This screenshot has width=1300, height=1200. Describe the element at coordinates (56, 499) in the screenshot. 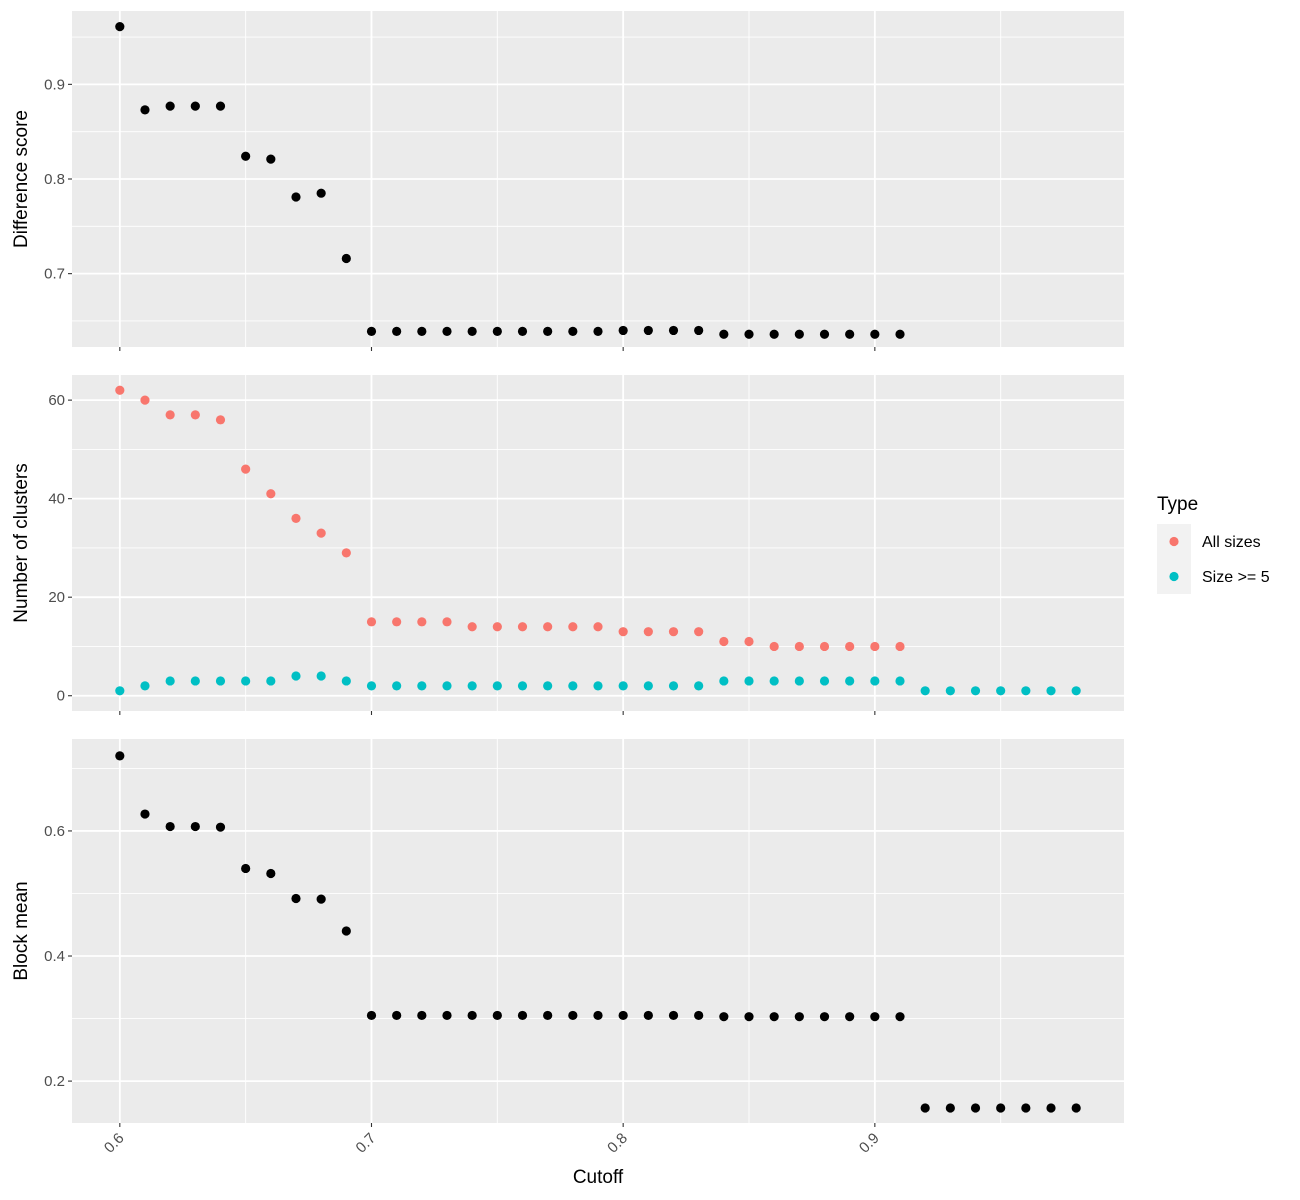

I see `y-tick-label: 40` at that location.